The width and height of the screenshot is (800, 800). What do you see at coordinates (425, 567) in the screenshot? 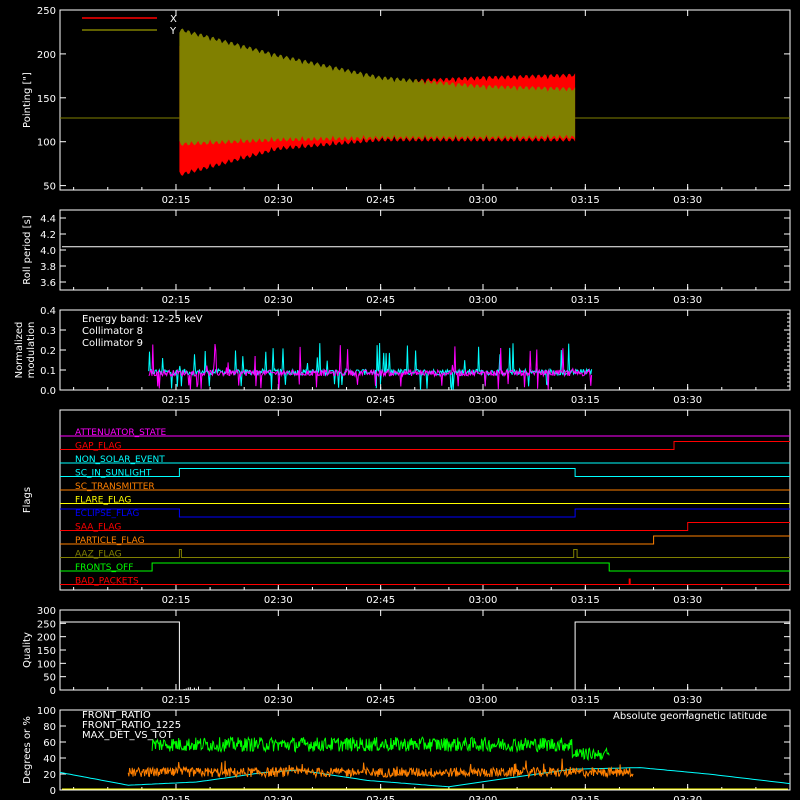
I see `flag-fronts-off-line` at bounding box center [425, 567].